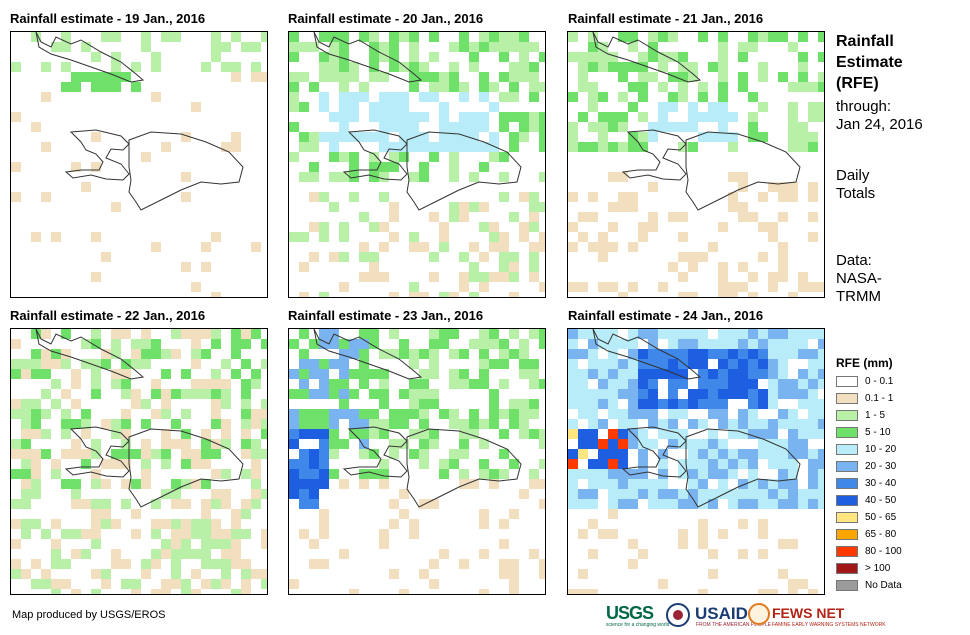 The image size is (970, 635). What do you see at coordinates (108, 315) in the screenshot?
I see `panel-title-jan22: Rainfall estimate - 22 Jan., 2016` at bounding box center [108, 315].